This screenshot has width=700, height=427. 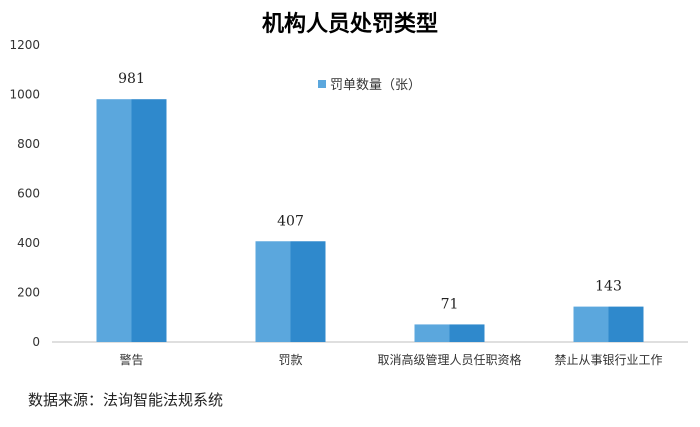 I want to click on y-tick-label: 600, so click(x=28, y=194).